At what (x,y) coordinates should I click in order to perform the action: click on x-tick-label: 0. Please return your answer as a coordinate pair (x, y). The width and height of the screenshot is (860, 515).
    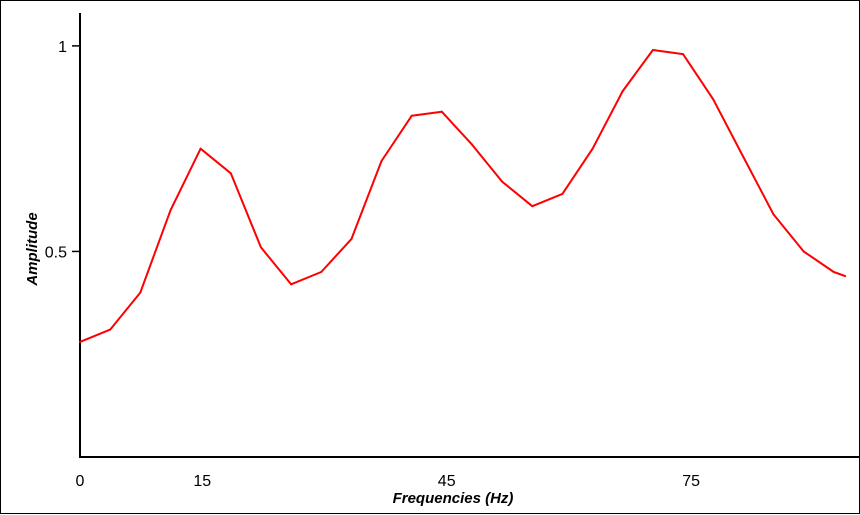
    Looking at the image, I should click on (80, 481).